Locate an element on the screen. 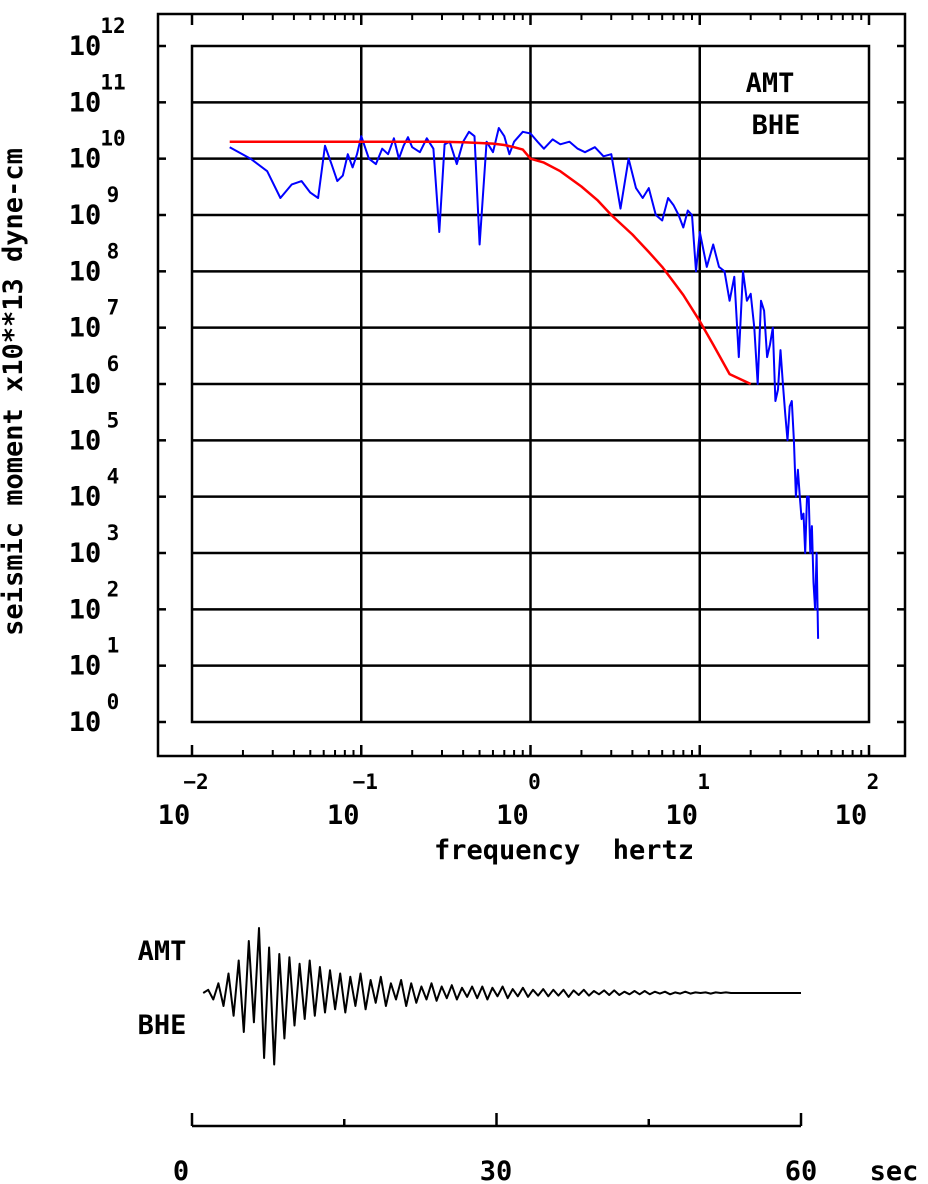 This screenshot has width=928, height=1184. x-axis-label: frequency hertz is located at coordinates (564, 850).